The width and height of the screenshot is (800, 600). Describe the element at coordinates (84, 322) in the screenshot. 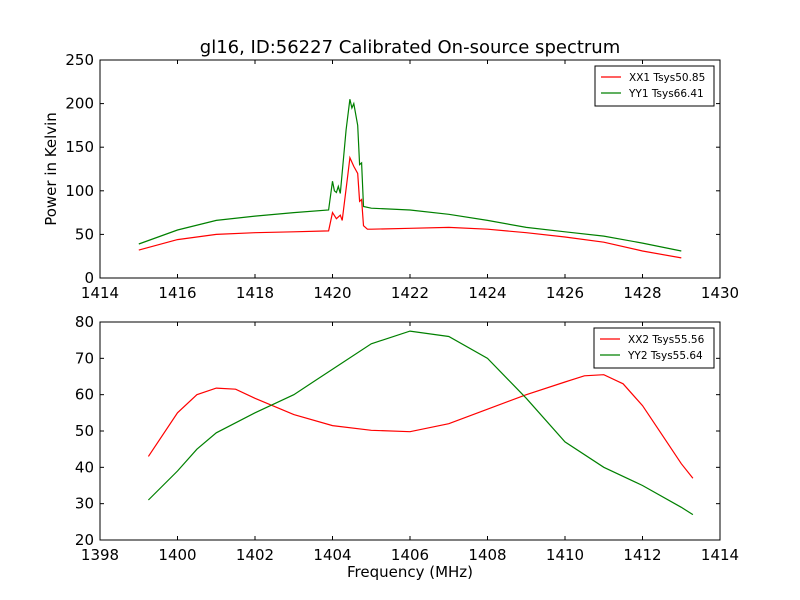

I see `y-tick-label: 80` at that location.